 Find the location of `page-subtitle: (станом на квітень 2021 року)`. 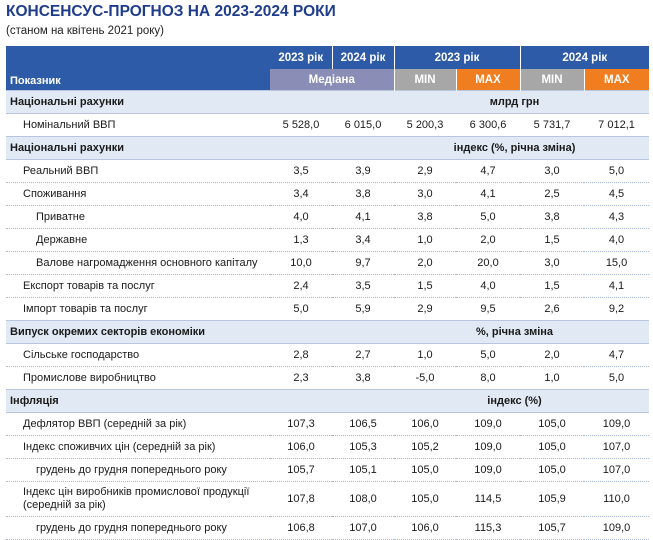

page-subtitle: (станом на квітень 2021 року) is located at coordinates (85, 31).